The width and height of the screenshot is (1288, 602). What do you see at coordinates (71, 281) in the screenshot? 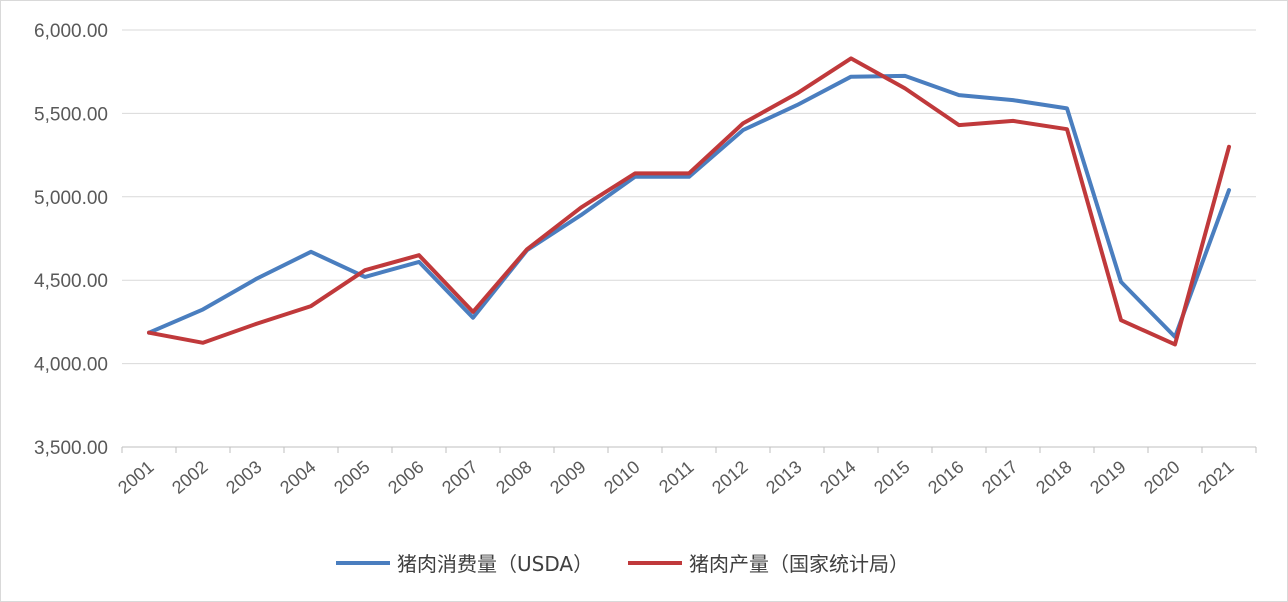
I see `y-tick-label: 4,500.00` at bounding box center [71, 281].